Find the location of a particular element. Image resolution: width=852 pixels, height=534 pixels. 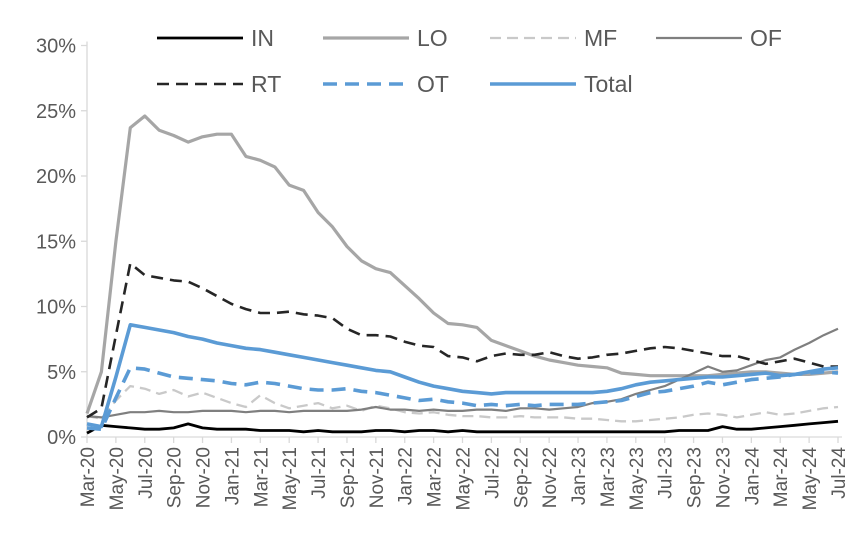

x-tick-label: Mar-22 is located at coordinates (435, 477).